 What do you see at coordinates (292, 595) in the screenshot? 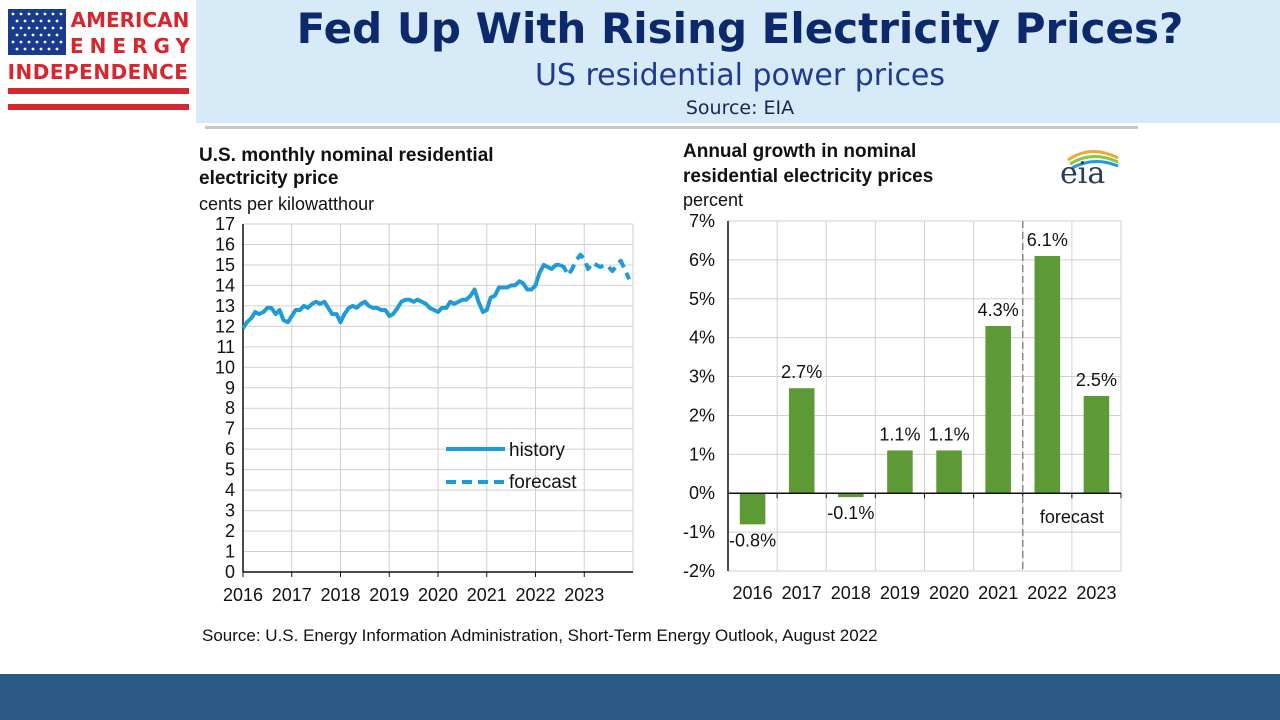
I see `line-chart-xtick-label: 2017` at bounding box center [292, 595].